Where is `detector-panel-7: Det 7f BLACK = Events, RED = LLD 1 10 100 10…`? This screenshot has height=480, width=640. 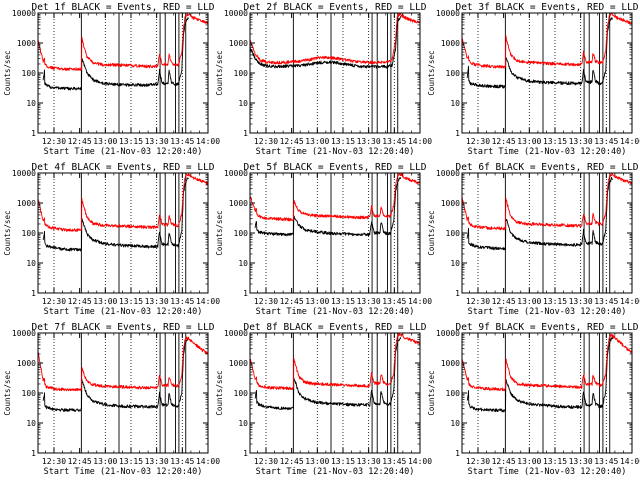 detector-panel-7: Det 7f BLACK = Events, RED = LLD 1 10 100 10… is located at coordinates (111, 399).